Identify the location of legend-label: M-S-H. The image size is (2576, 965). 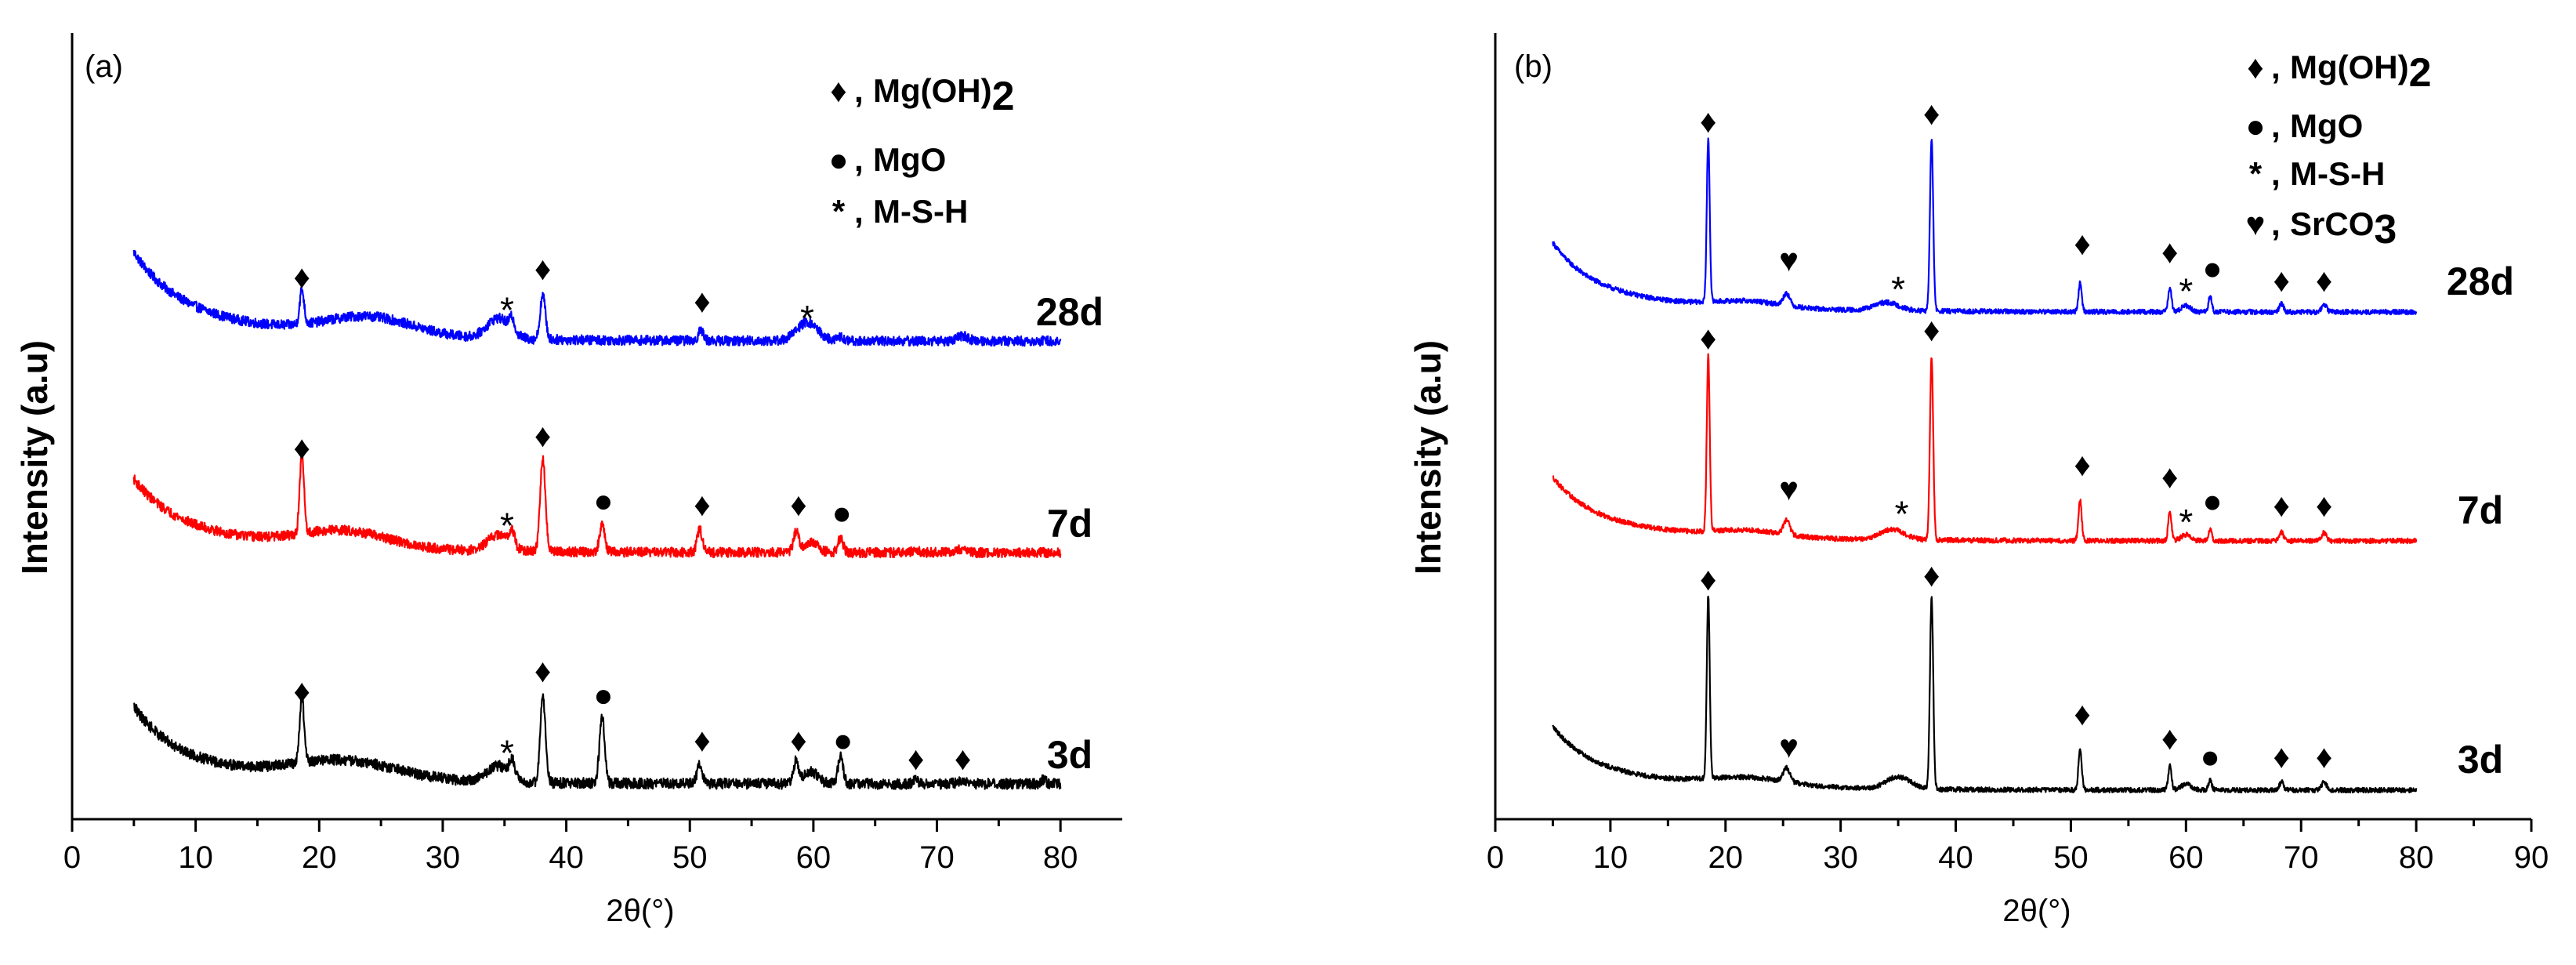
(920, 211).